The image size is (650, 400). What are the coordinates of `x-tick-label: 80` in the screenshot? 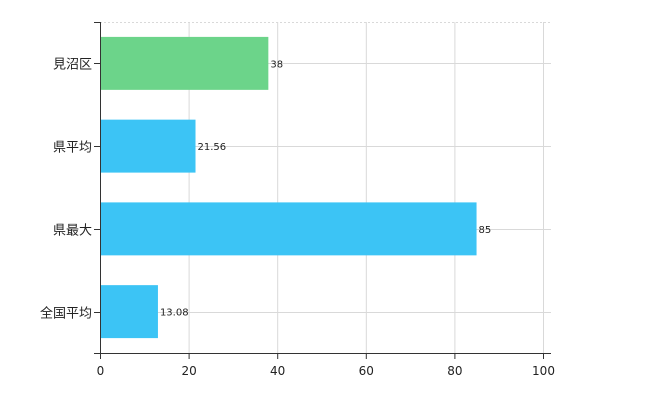 It's located at (454, 371).